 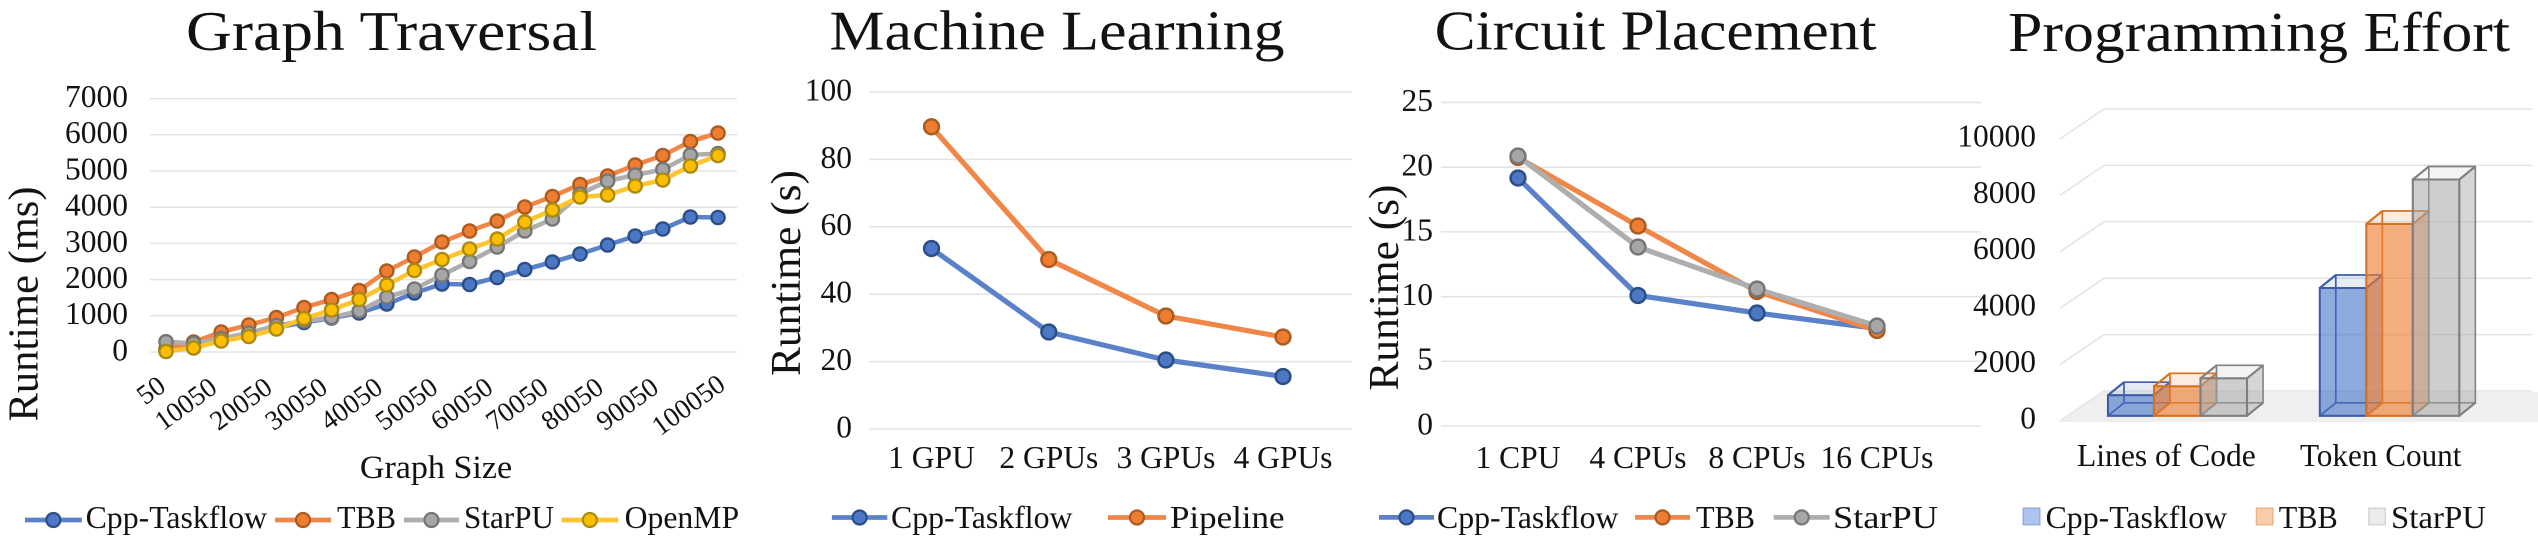 What do you see at coordinates (96, 168) in the screenshot?
I see `svg-text: 5000` at bounding box center [96, 168].